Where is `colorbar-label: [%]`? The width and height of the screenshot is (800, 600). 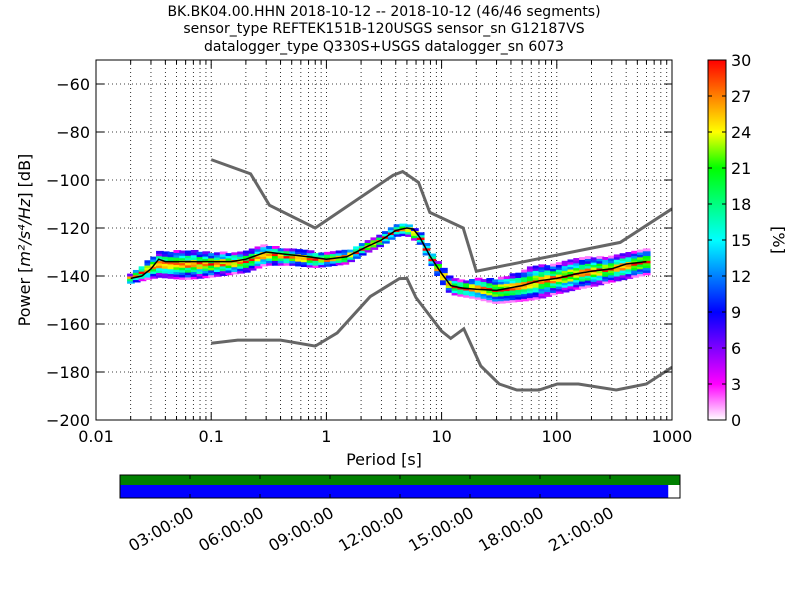 colorbar-label: [%] is located at coordinates (778, 240).